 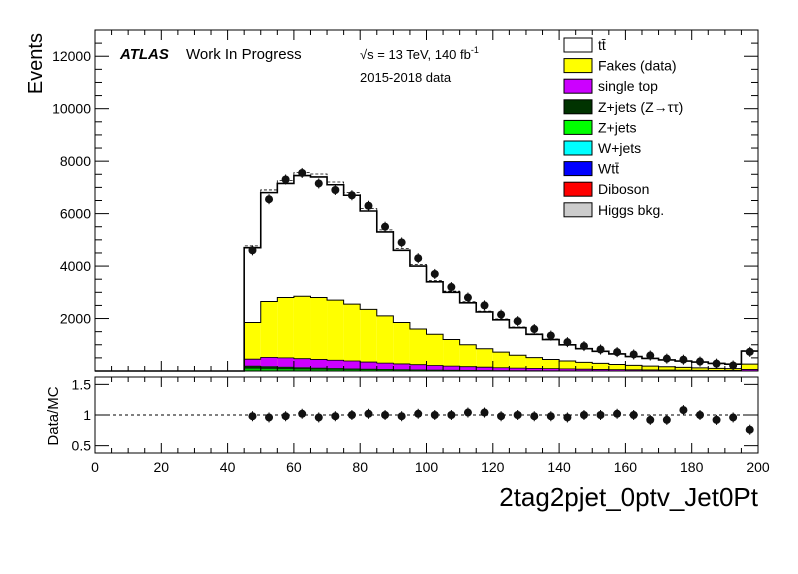 What do you see at coordinates (629, 497) in the screenshot?
I see `x-axis-title: 2tag2pjet_0ptv_Jet0Pt` at bounding box center [629, 497].